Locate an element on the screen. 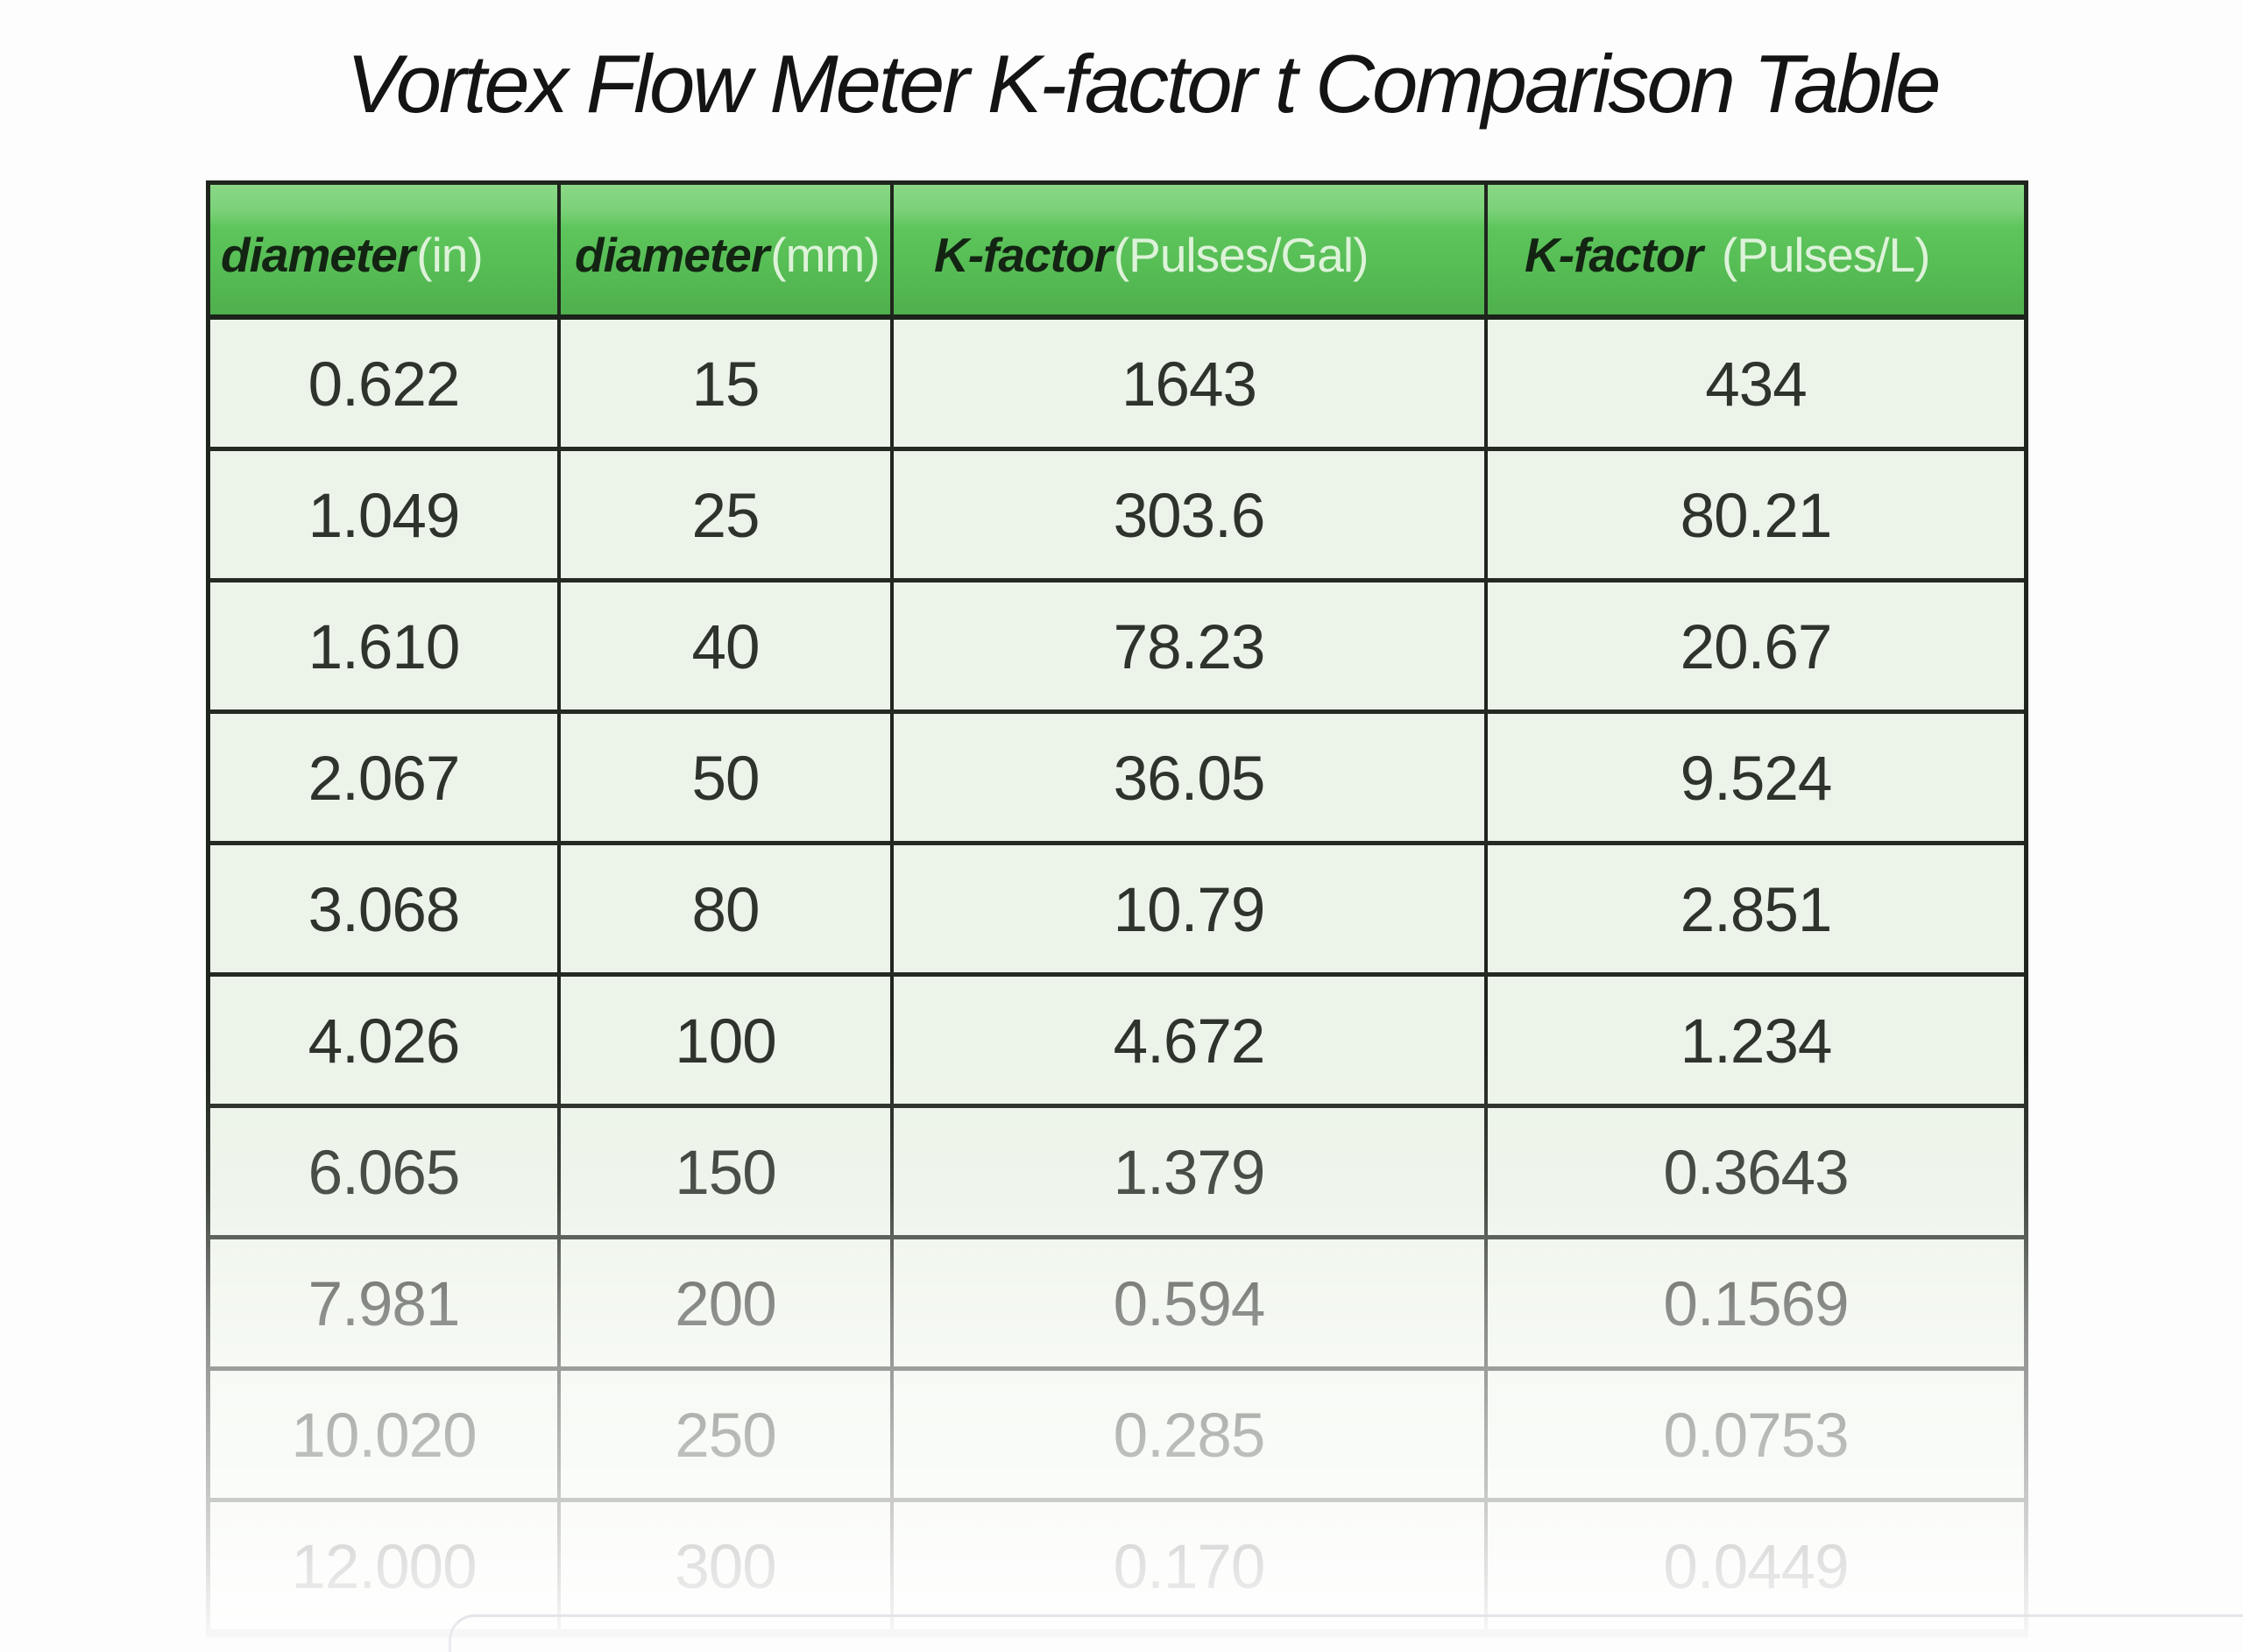  table-cell: 0.0449 is located at coordinates (1756, 1567).